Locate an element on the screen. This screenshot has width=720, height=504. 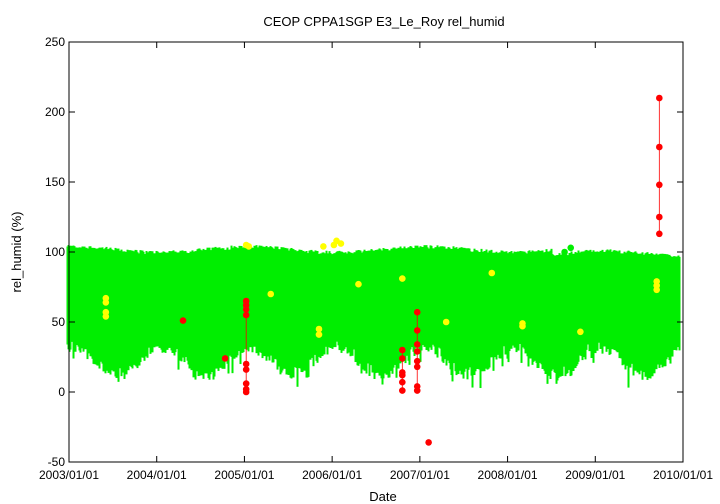
chart-title: CEOP CPPA1SGP E3_Le_Roy rel_humid is located at coordinates (383, 21).